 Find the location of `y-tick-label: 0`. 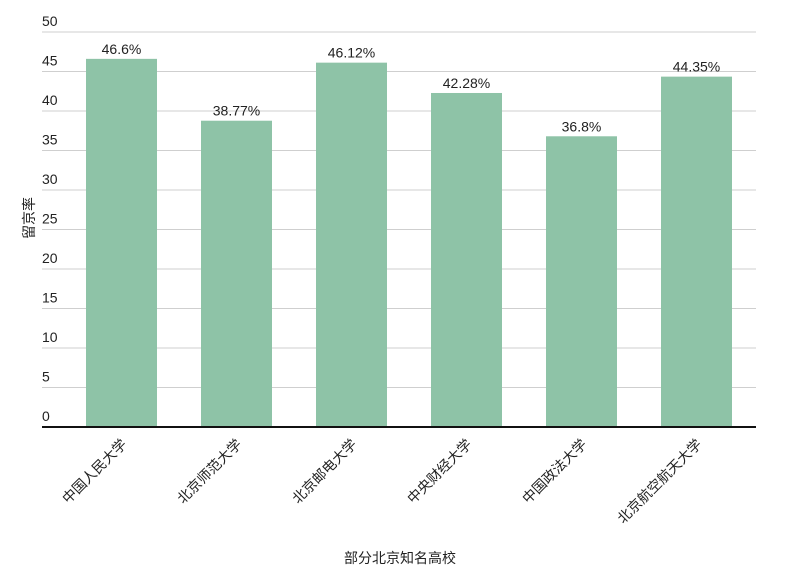

y-tick-label: 0 is located at coordinates (46, 416).